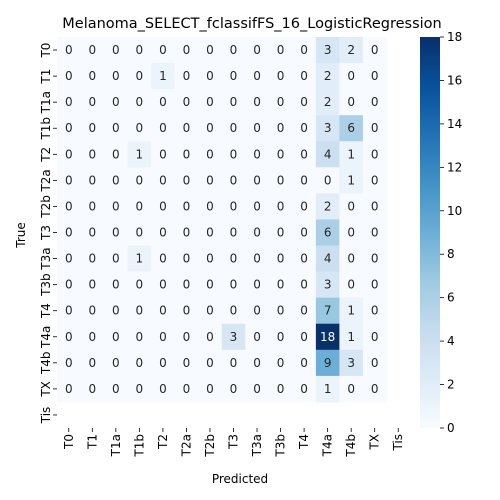 The width and height of the screenshot is (500, 500). What do you see at coordinates (351, 363) in the screenshot?
I see `cell-value-label: 3` at bounding box center [351, 363].